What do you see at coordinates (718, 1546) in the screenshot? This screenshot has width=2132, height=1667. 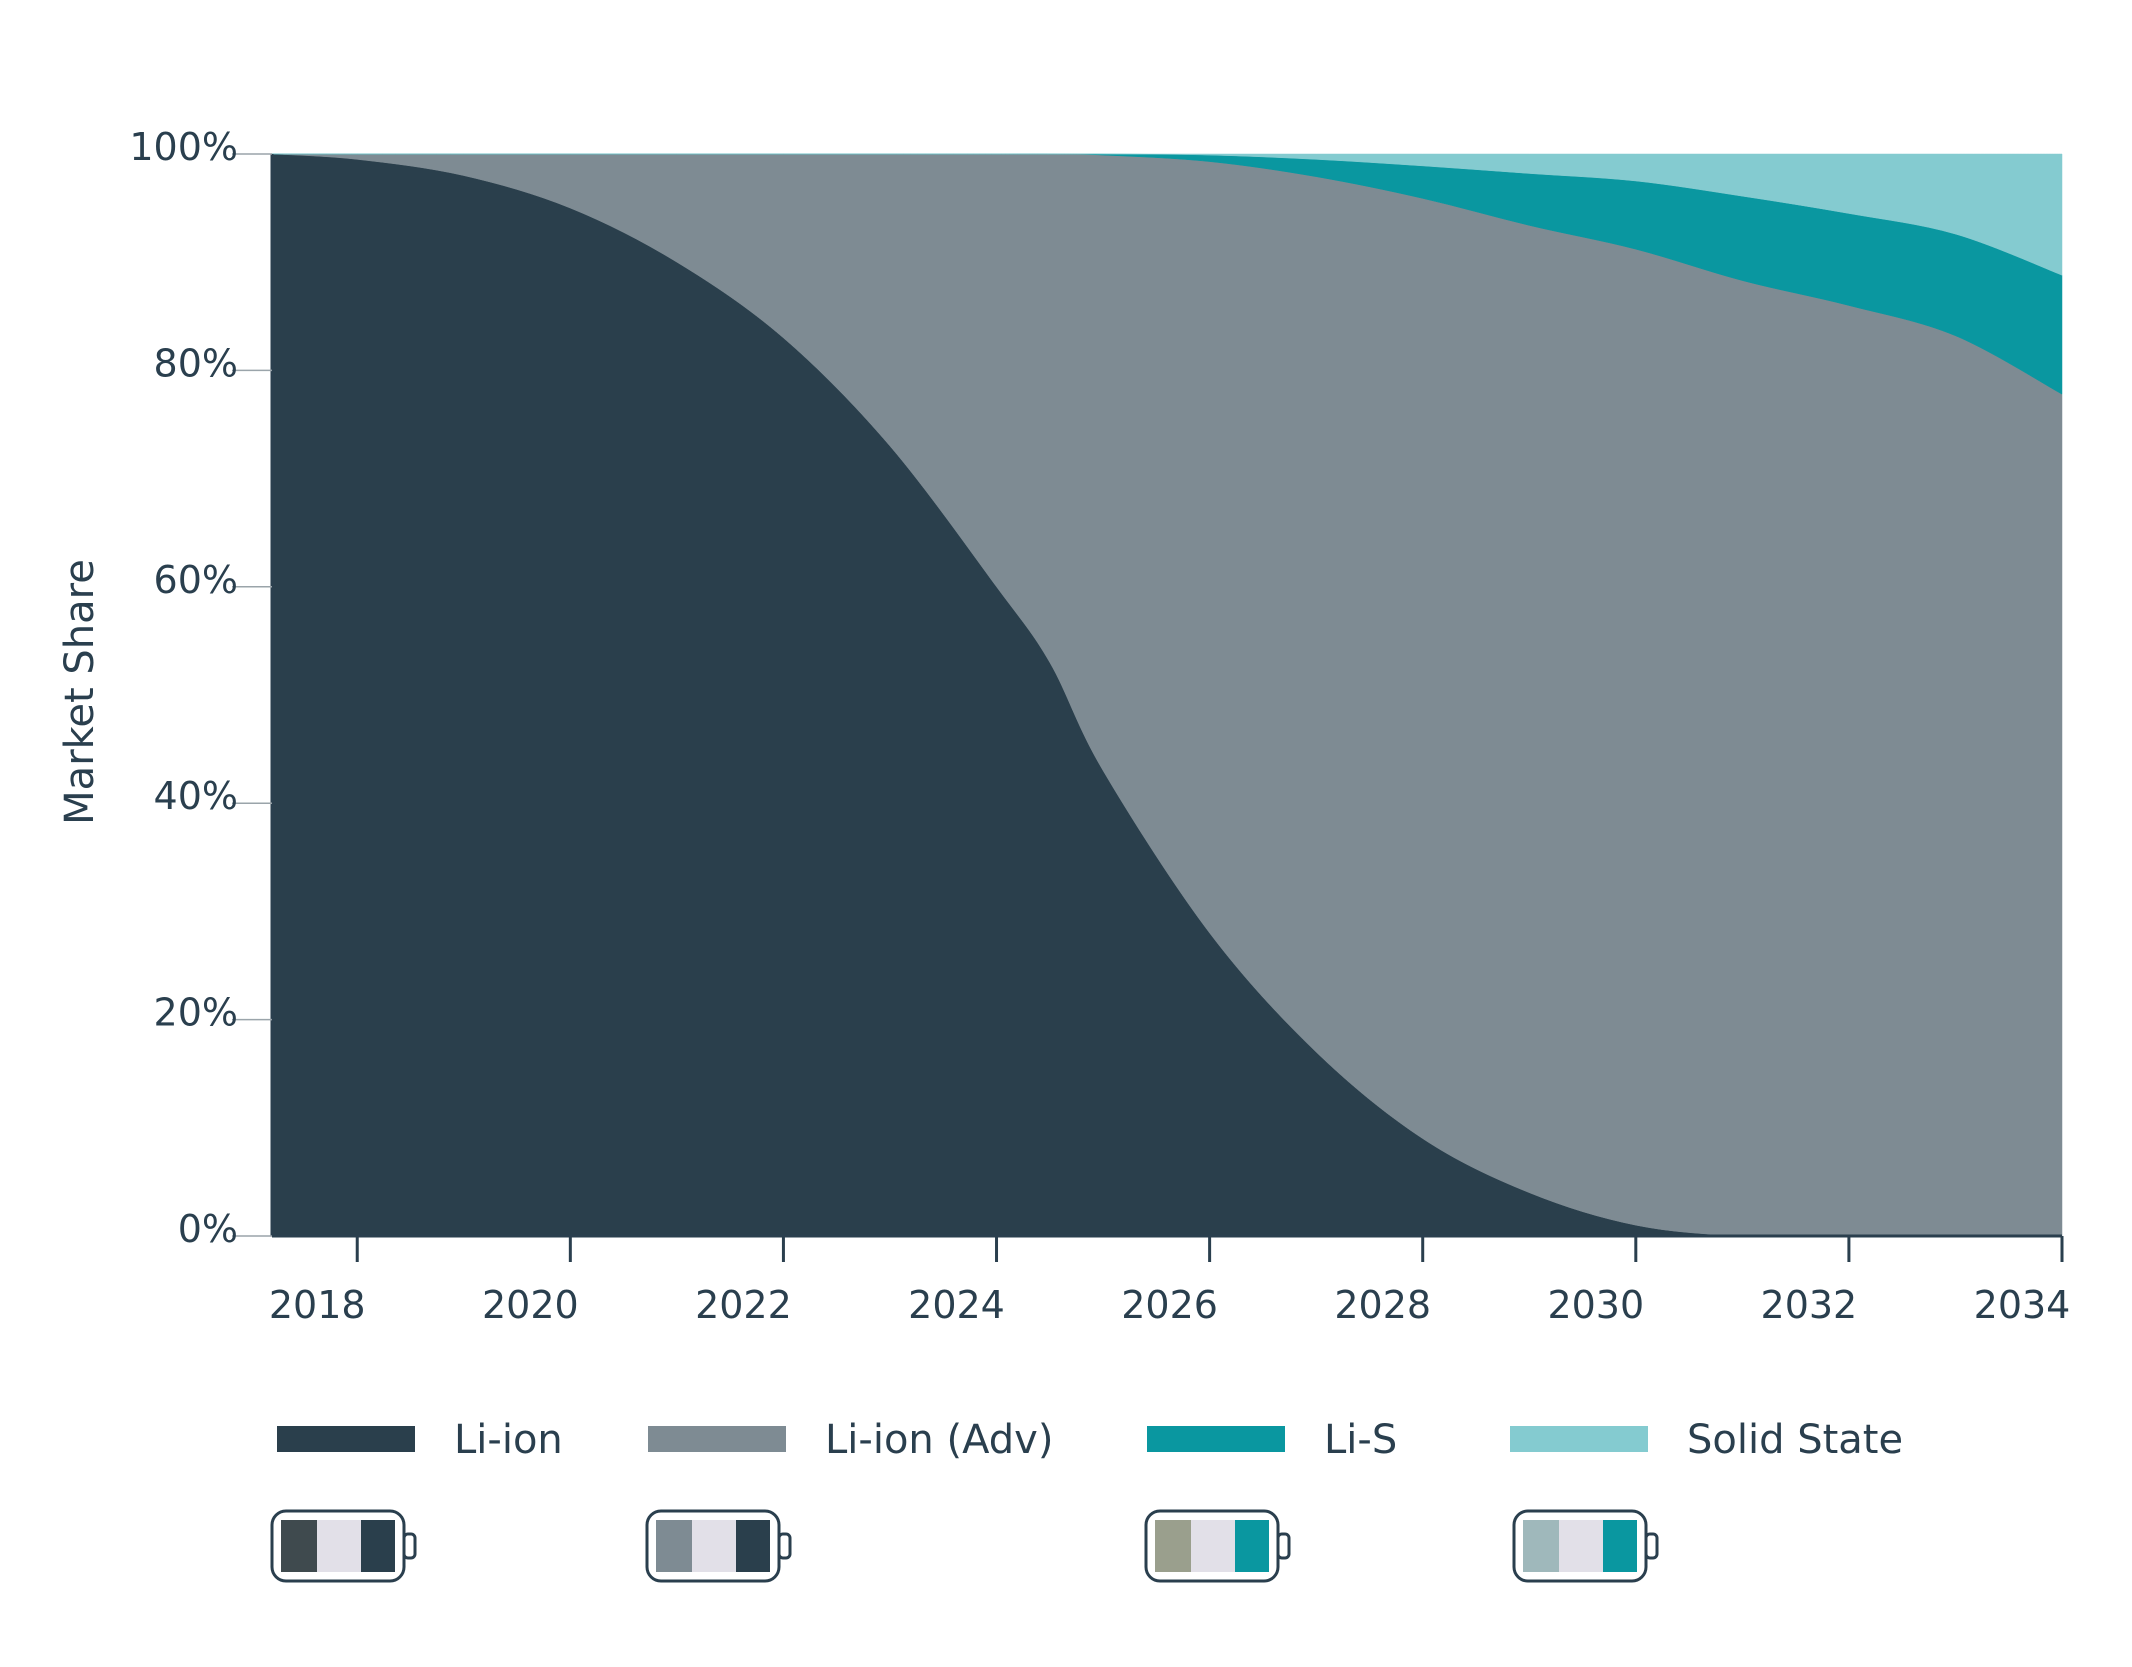 I see `battery-li-ion-adv-icon` at bounding box center [718, 1546].